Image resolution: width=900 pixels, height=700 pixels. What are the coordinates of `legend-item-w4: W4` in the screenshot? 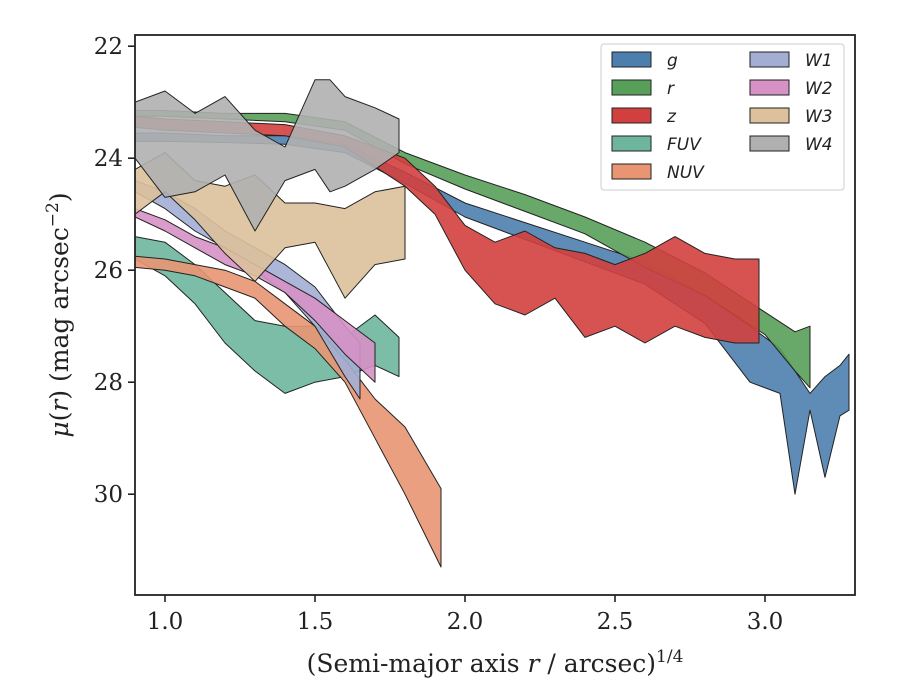 It's located at (791, 145).